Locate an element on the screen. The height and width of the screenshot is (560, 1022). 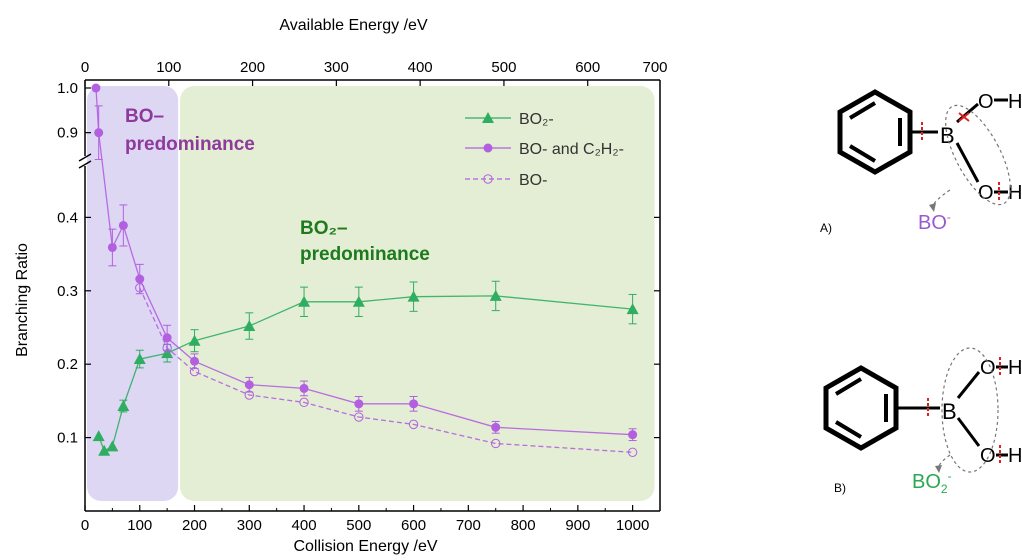
hydrogen-atom-bottom: H is located at coordinates (1015, 456).